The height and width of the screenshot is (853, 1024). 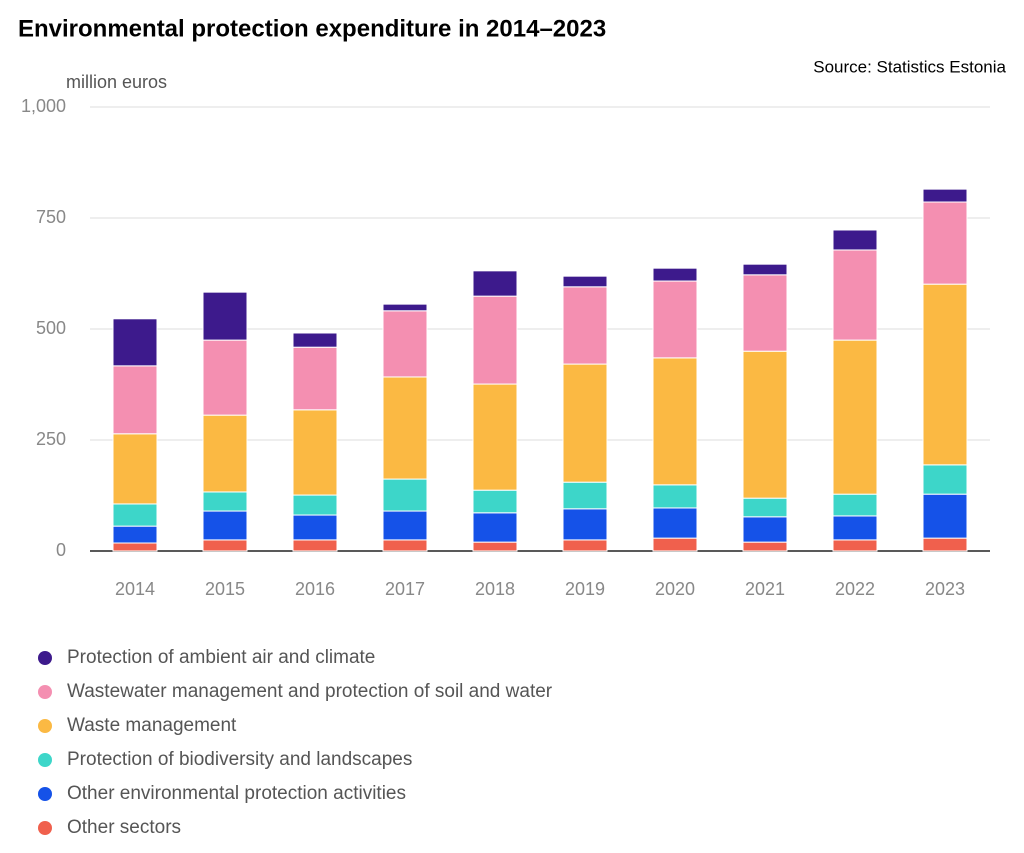 What do you see at coordinates (152, 725) in the screenshot?
I see `legend-label: Waste management` at bounding box center [152, 725].